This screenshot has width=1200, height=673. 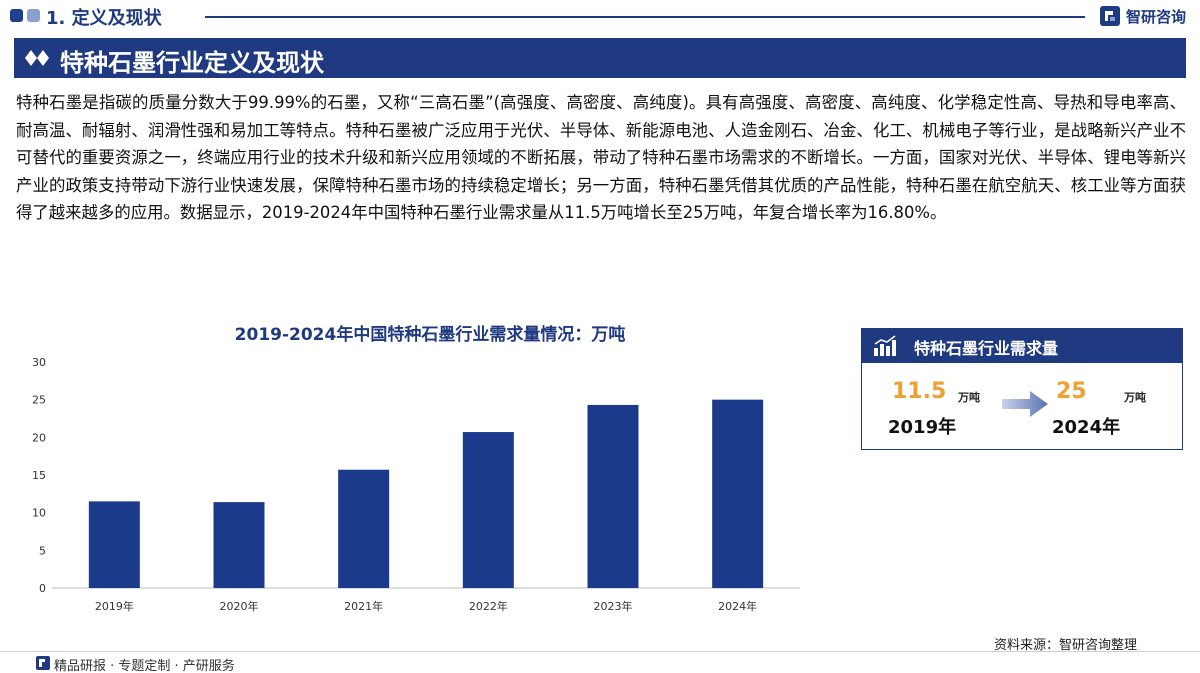 What do you see at coordinates (114, 606) in the screenshot?
I see `x-tick-label: 2019年` at bounding box center [114, 606].